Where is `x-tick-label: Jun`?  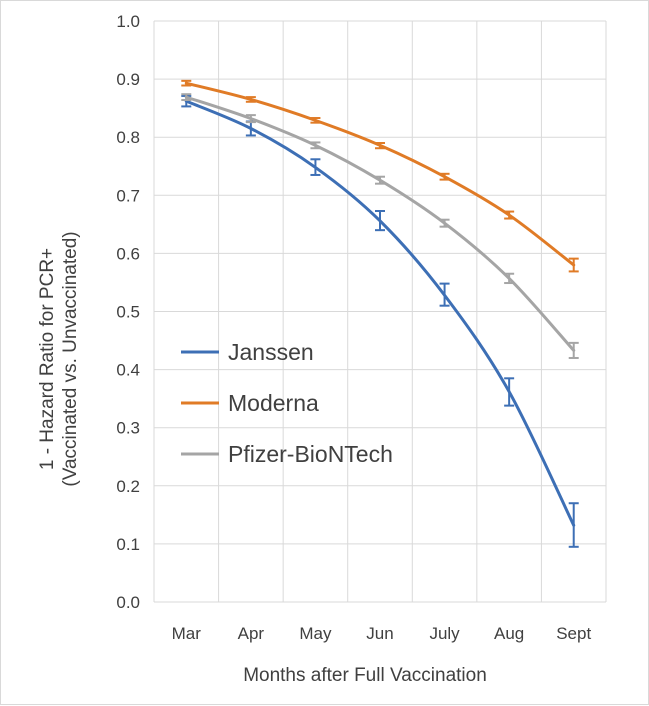
x-tick-label: Jun is located at coordinates (379, 633).